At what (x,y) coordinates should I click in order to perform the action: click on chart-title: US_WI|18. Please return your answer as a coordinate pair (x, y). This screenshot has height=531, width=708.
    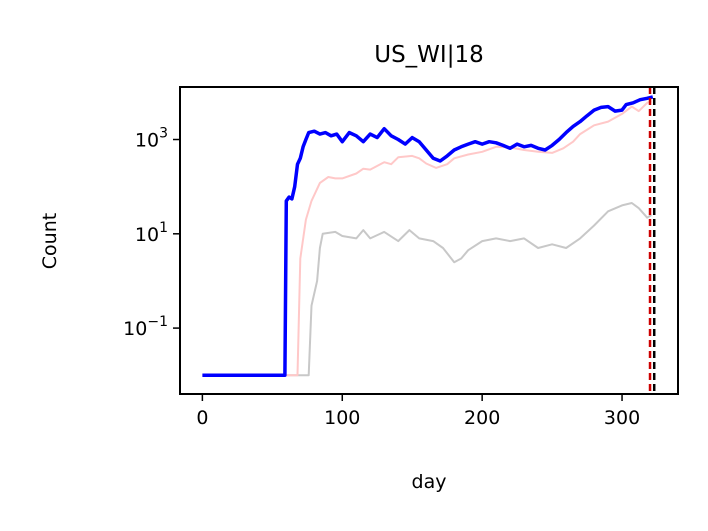
    Looking at the image, I should click on (428, 55).